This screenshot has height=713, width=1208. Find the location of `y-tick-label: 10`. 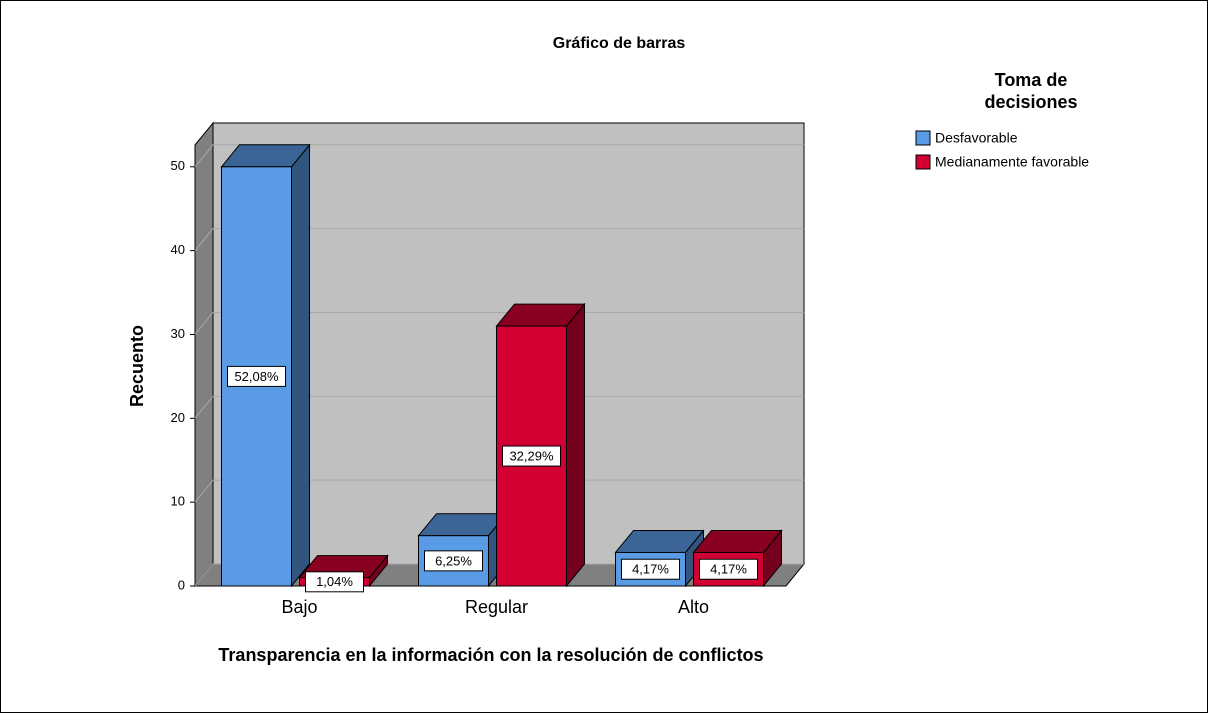

y-tick-label: 10 is located at coordinates (178, 501).